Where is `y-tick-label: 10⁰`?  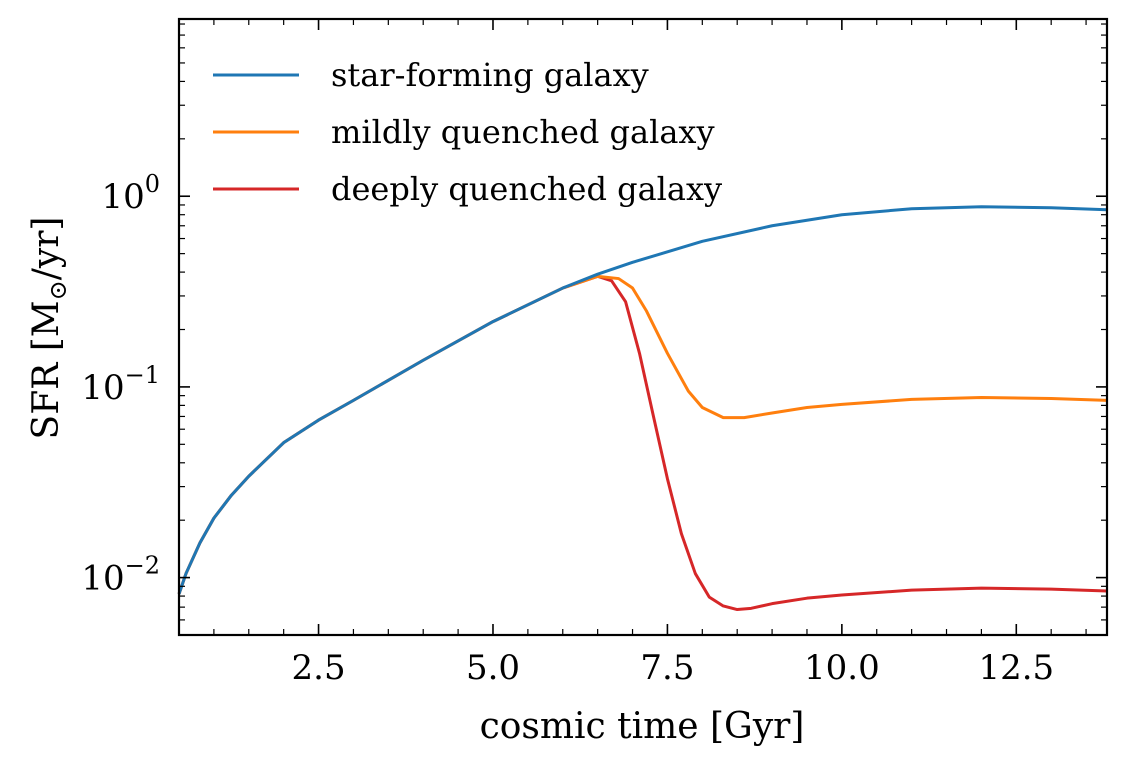 y-tick-label: 10⁰ is located at coordinates (130, 193).